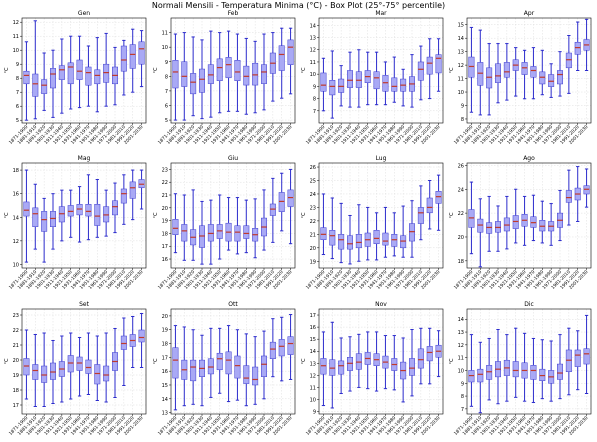 The width and height of the screenshot is (597, 442). I want to click on y-tick-label: 24, so click(461, 190).